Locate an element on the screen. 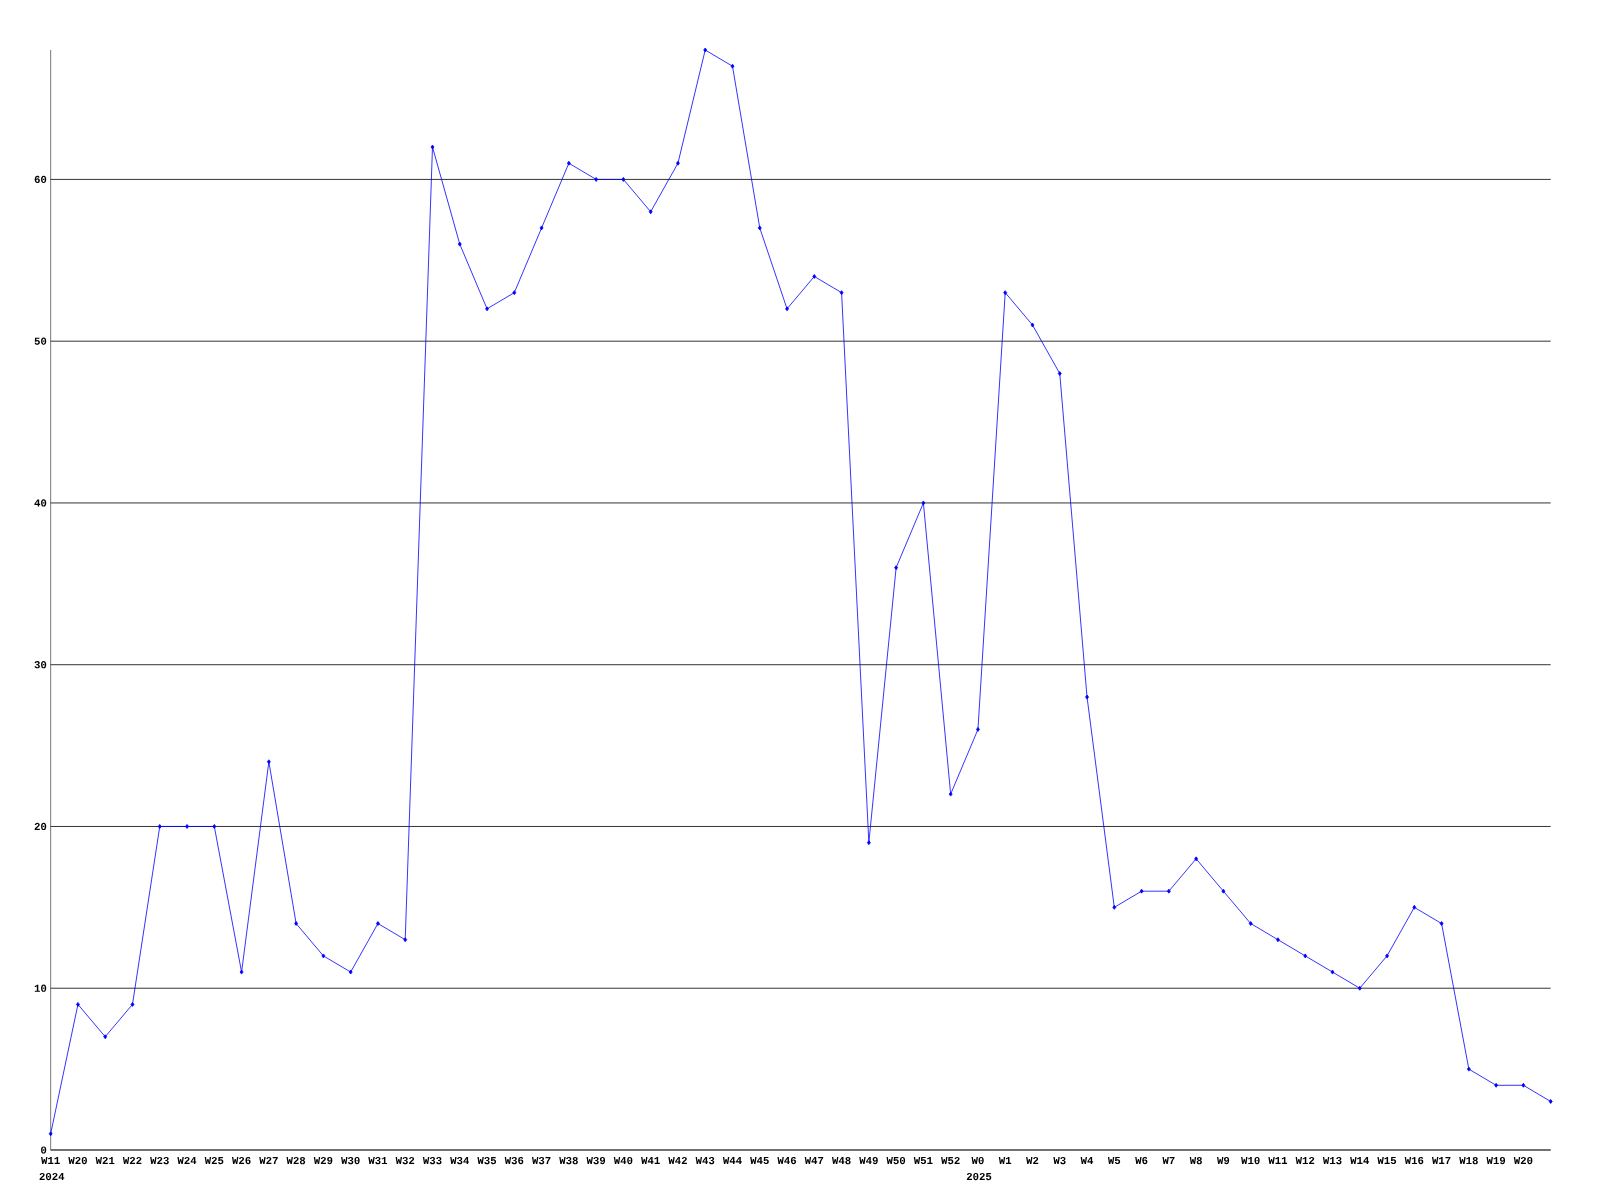  y-tick-label: 30 is located at coordinates (40, 665).